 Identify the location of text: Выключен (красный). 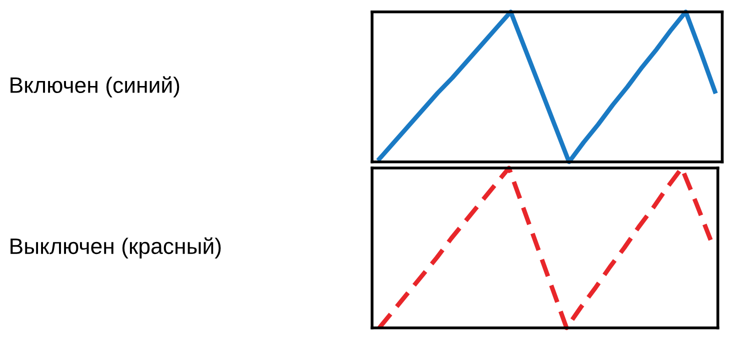
(115, 247).